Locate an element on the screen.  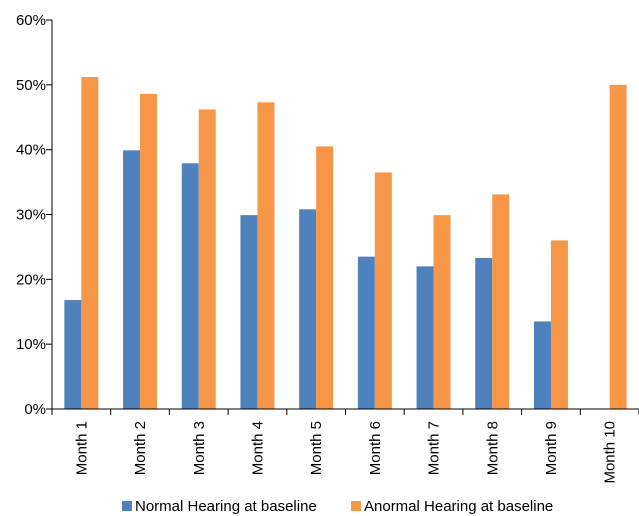
x-tick-label-2: Month 2 is located at coordinates (140, 448).